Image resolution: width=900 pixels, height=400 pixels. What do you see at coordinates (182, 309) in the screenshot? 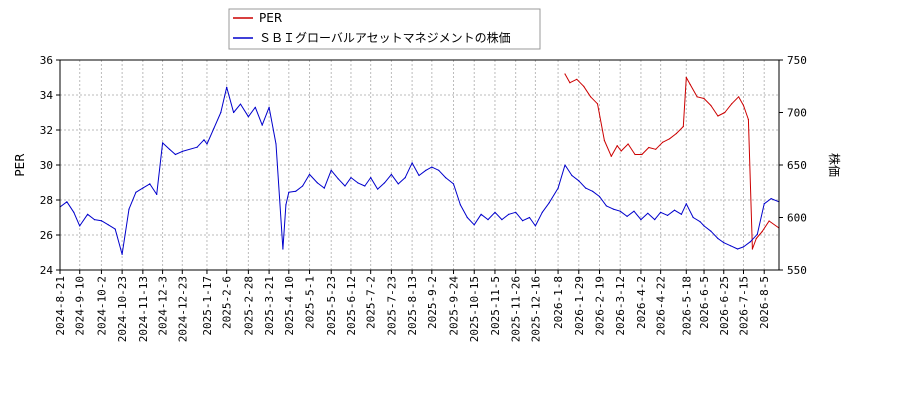
I see `x-tick-label: 2024-12-23` at bounding box center [182, 309].